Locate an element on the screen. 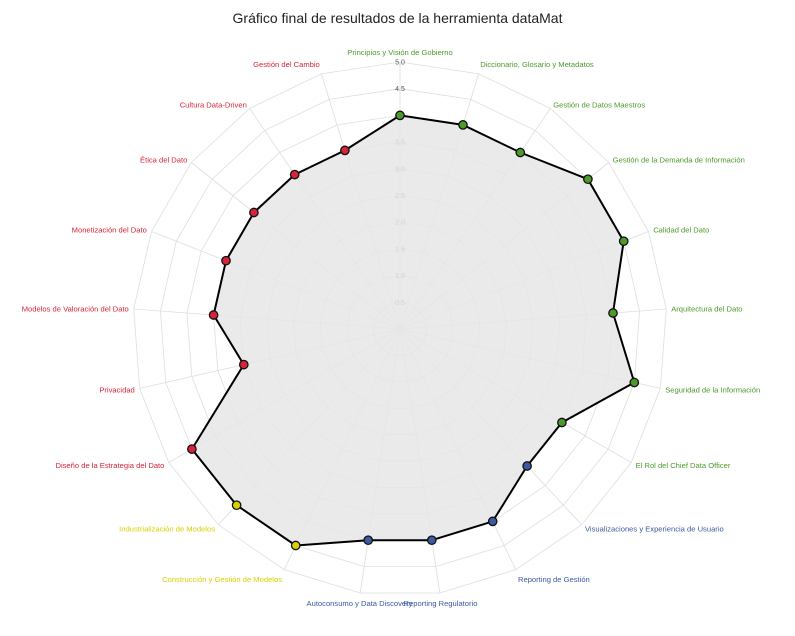 The width and height of the screenshot is (795, 636). axis-label: Autoconsumo y Data Discovery is located at coordinates (360, 603).